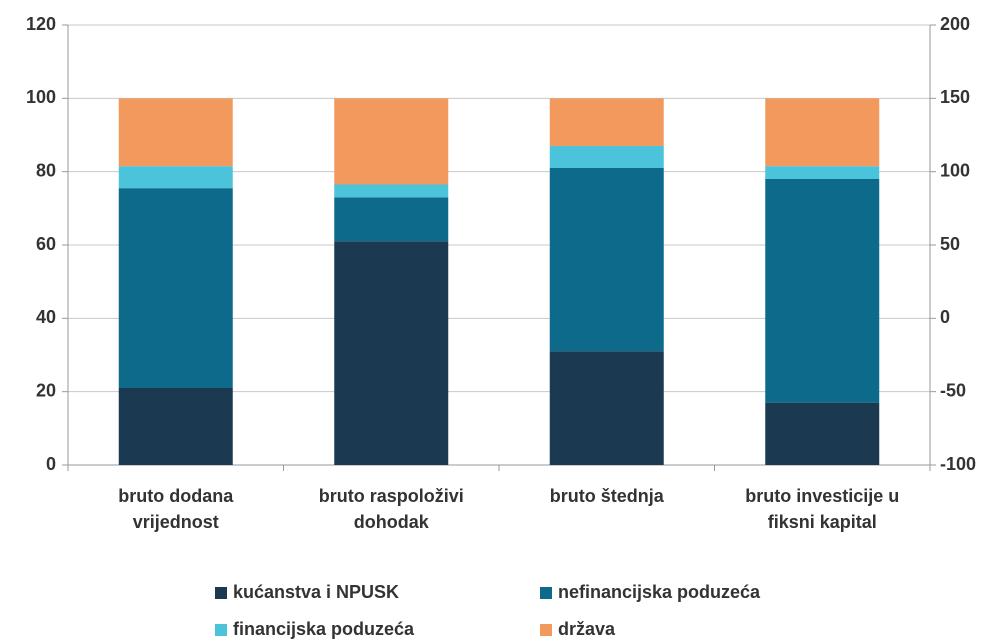  Describe the element at coordinates (46, 170) in the screenshot. I see `y-tick-label: 80` at that location.